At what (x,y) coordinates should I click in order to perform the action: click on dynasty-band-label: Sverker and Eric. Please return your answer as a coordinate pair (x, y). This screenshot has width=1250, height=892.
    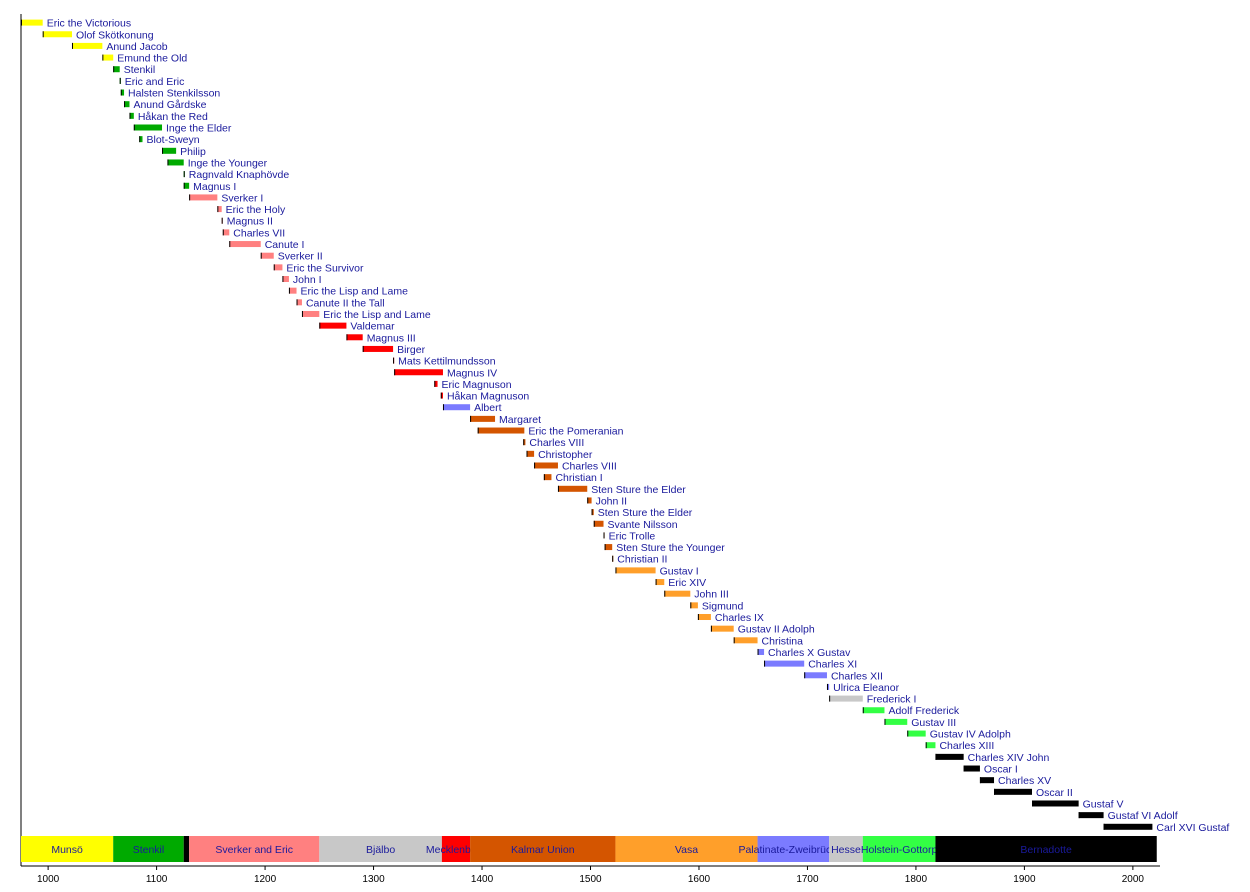
    Looking at the image, I should click on (254, 850).